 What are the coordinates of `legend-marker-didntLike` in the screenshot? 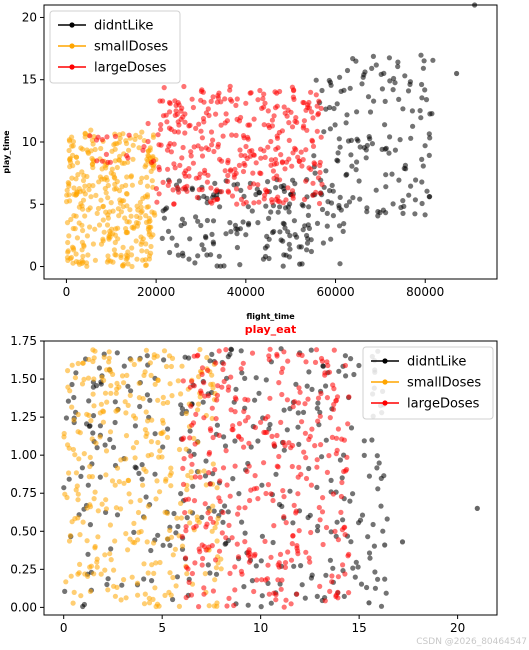 It's located at (72, 25).